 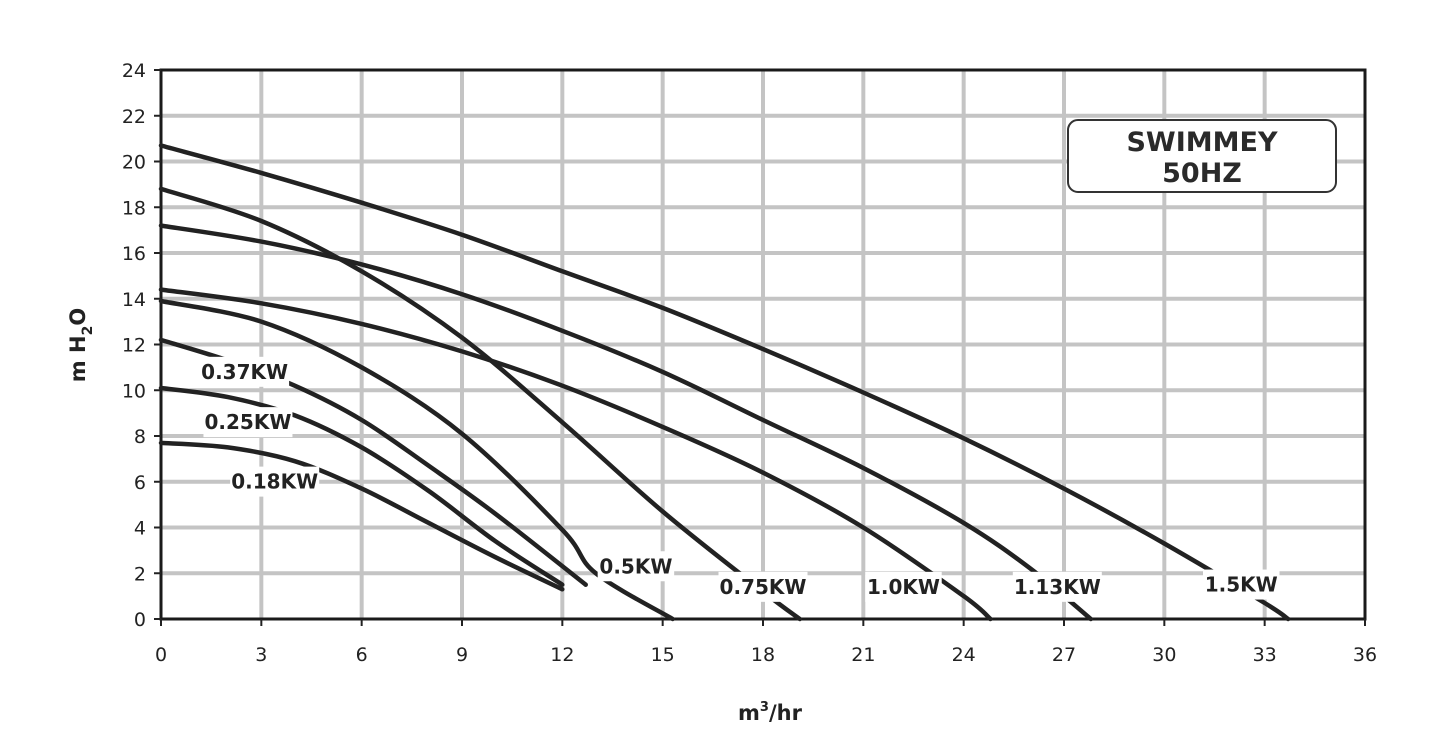 What do you see at coordinates (562, 655) in the screenshot?
I see `x-tick-label: 12` at bounding box center [562, 655].